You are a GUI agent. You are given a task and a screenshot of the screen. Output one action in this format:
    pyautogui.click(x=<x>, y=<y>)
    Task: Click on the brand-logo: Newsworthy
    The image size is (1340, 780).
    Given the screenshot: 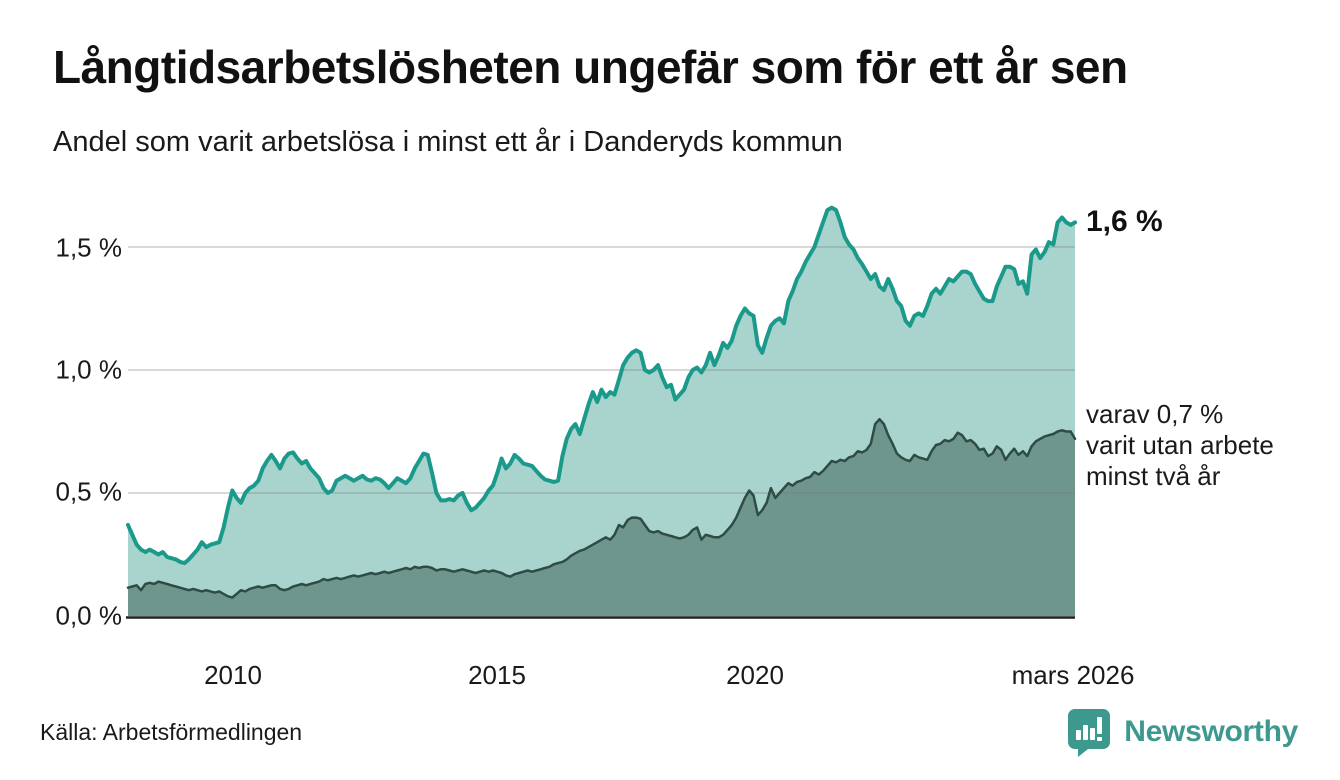 What is the action you would take?
    pyautogui.click(x=1182, y=732)
    